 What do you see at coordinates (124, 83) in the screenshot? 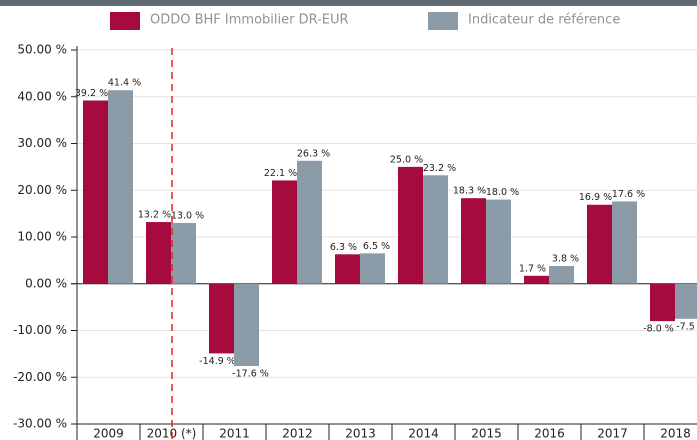
I see `value-label: 41.4 %` at bounding box center [124, 83].